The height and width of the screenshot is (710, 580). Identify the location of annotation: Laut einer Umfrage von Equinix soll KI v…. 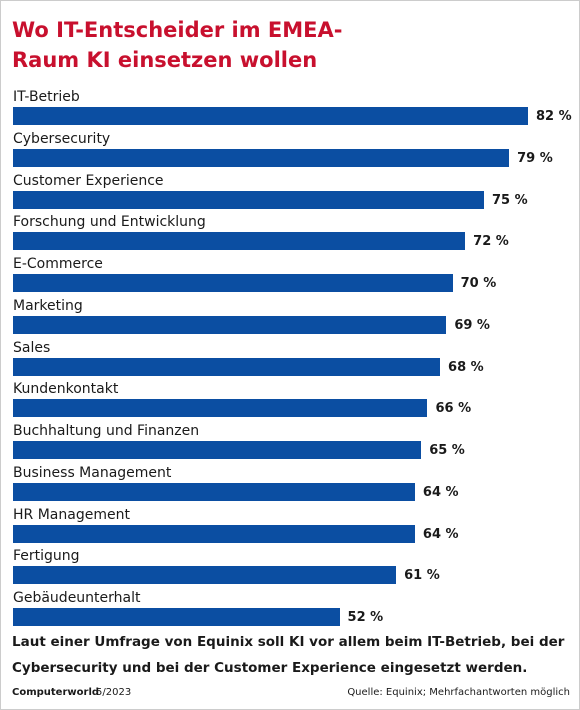
(288, 655).